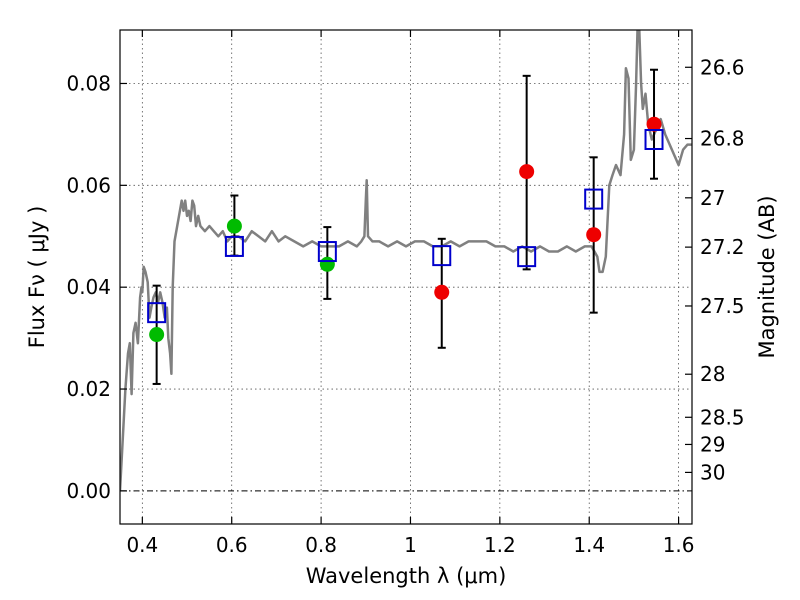  What do you see at coordinates (500, 545) in the screenshot?
I see `x-tick-label: 1.2` at bounding box center [500, 545].